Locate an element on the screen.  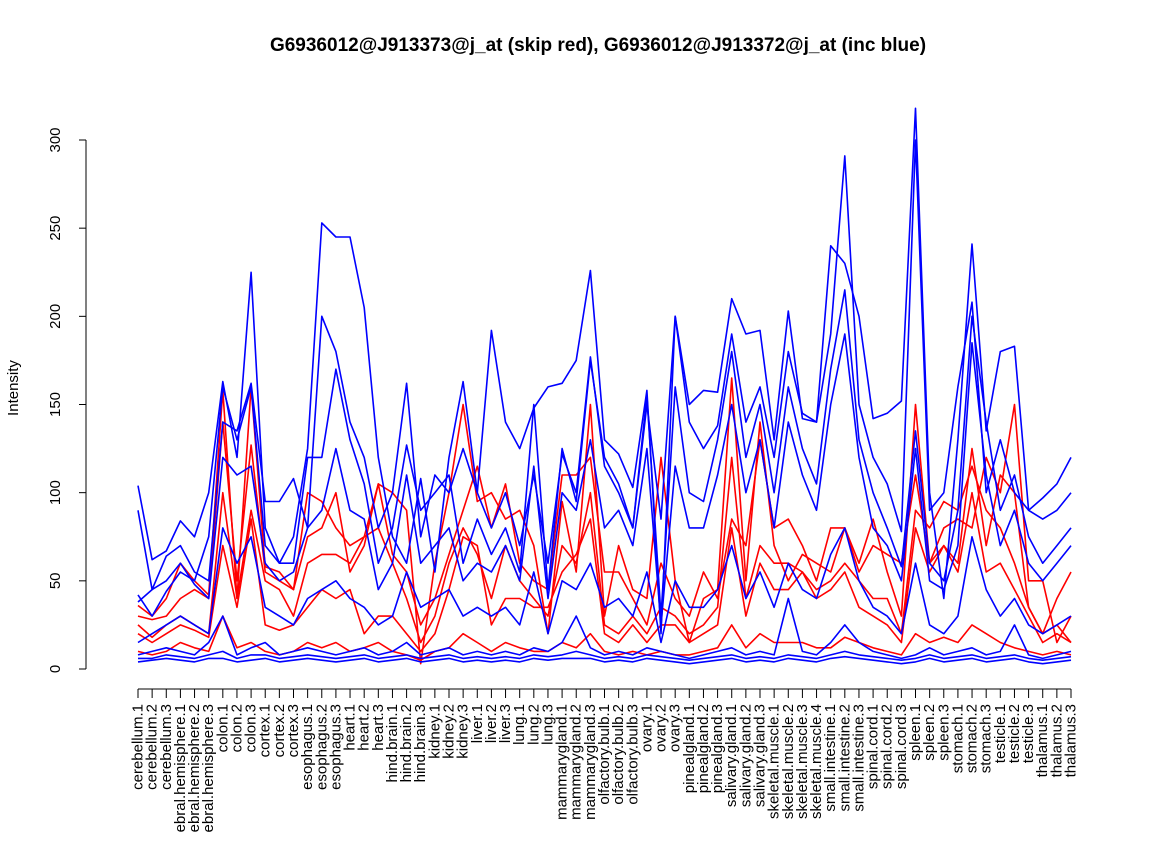
x-tick-label: salivary.gland.3 is located at coordinates (760, 755).